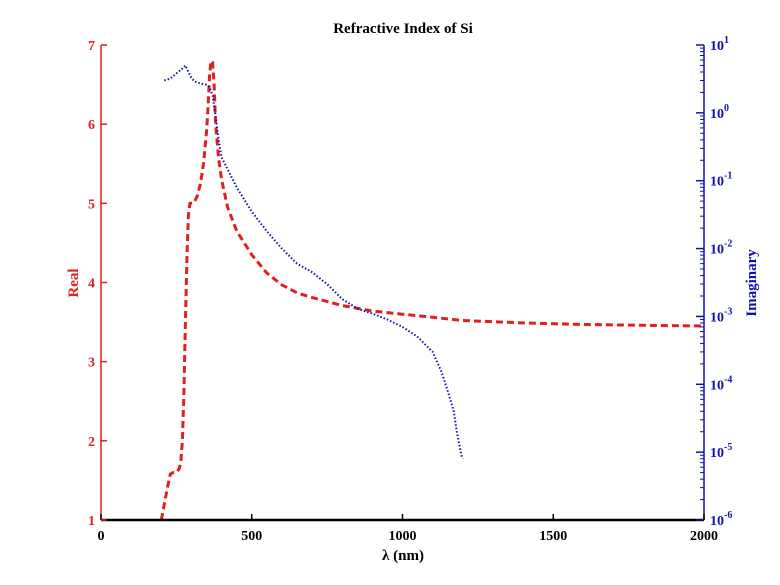 Image resolution: width=780 pixels, height=585 pixels. I want to click on x-tick-label: 2000, so click(704, 536).